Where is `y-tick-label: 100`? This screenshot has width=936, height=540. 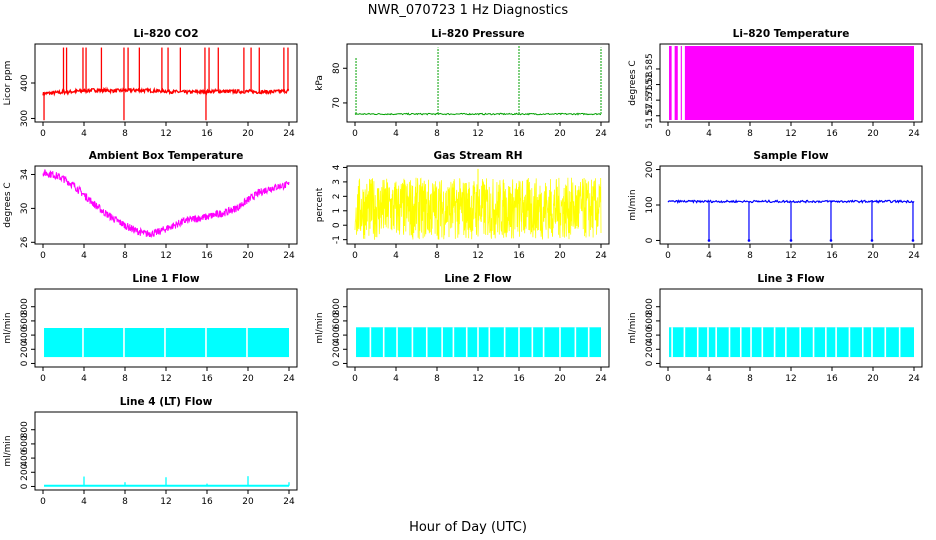 y-tick-label: 100 is located at coordinates (650, 204).